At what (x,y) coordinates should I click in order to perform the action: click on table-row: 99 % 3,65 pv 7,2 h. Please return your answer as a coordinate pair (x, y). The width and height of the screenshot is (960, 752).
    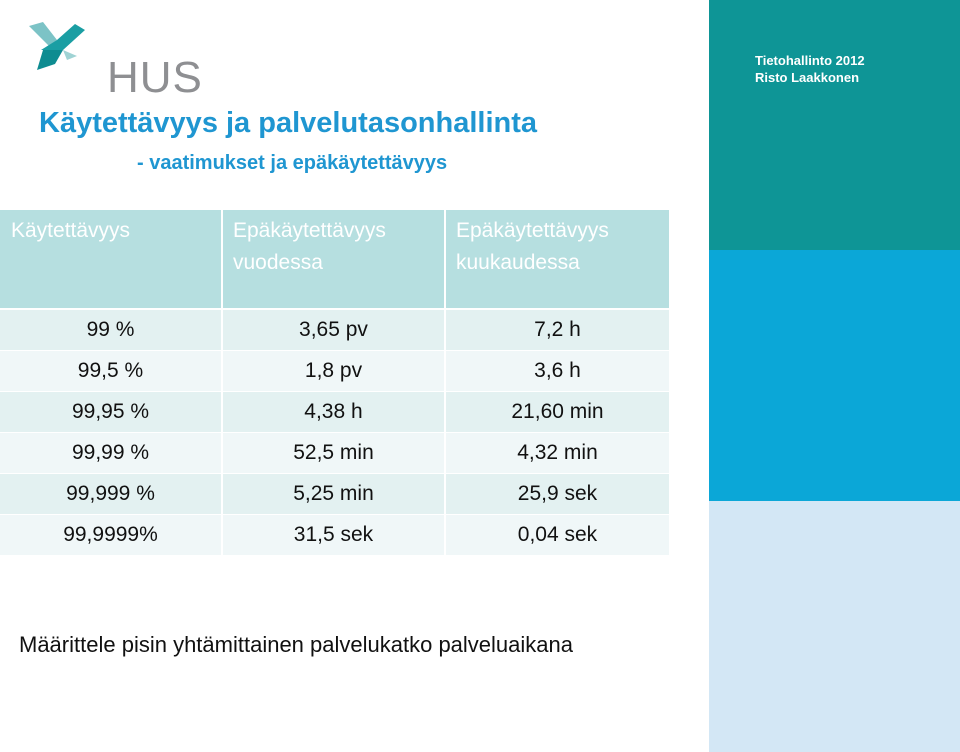
    Looking at the image, I should click on (334, 330).